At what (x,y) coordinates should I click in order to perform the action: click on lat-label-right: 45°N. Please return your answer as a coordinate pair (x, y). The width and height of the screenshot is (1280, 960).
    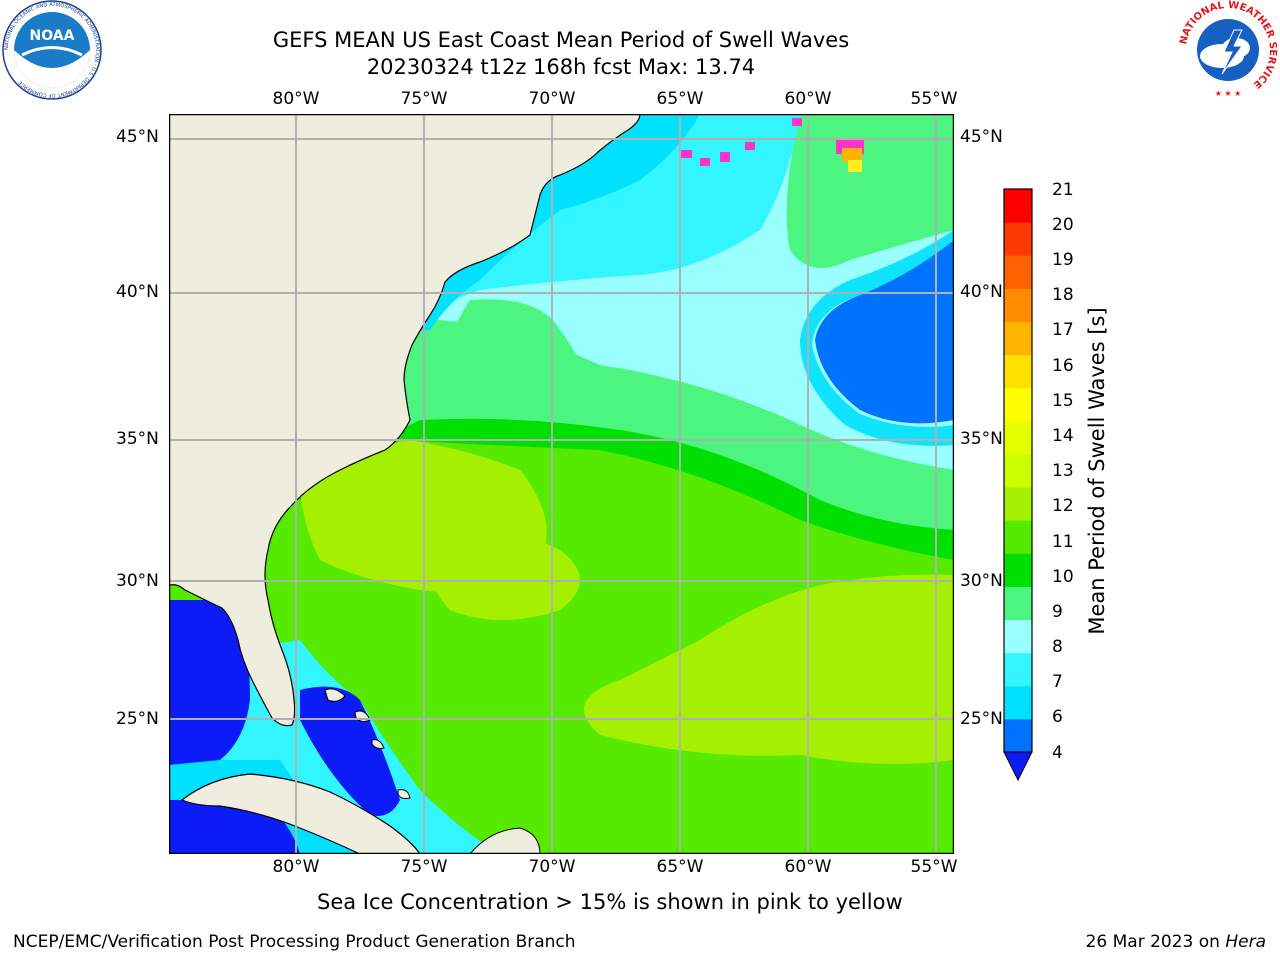
    Looking at the image, I should click on (981, 137).